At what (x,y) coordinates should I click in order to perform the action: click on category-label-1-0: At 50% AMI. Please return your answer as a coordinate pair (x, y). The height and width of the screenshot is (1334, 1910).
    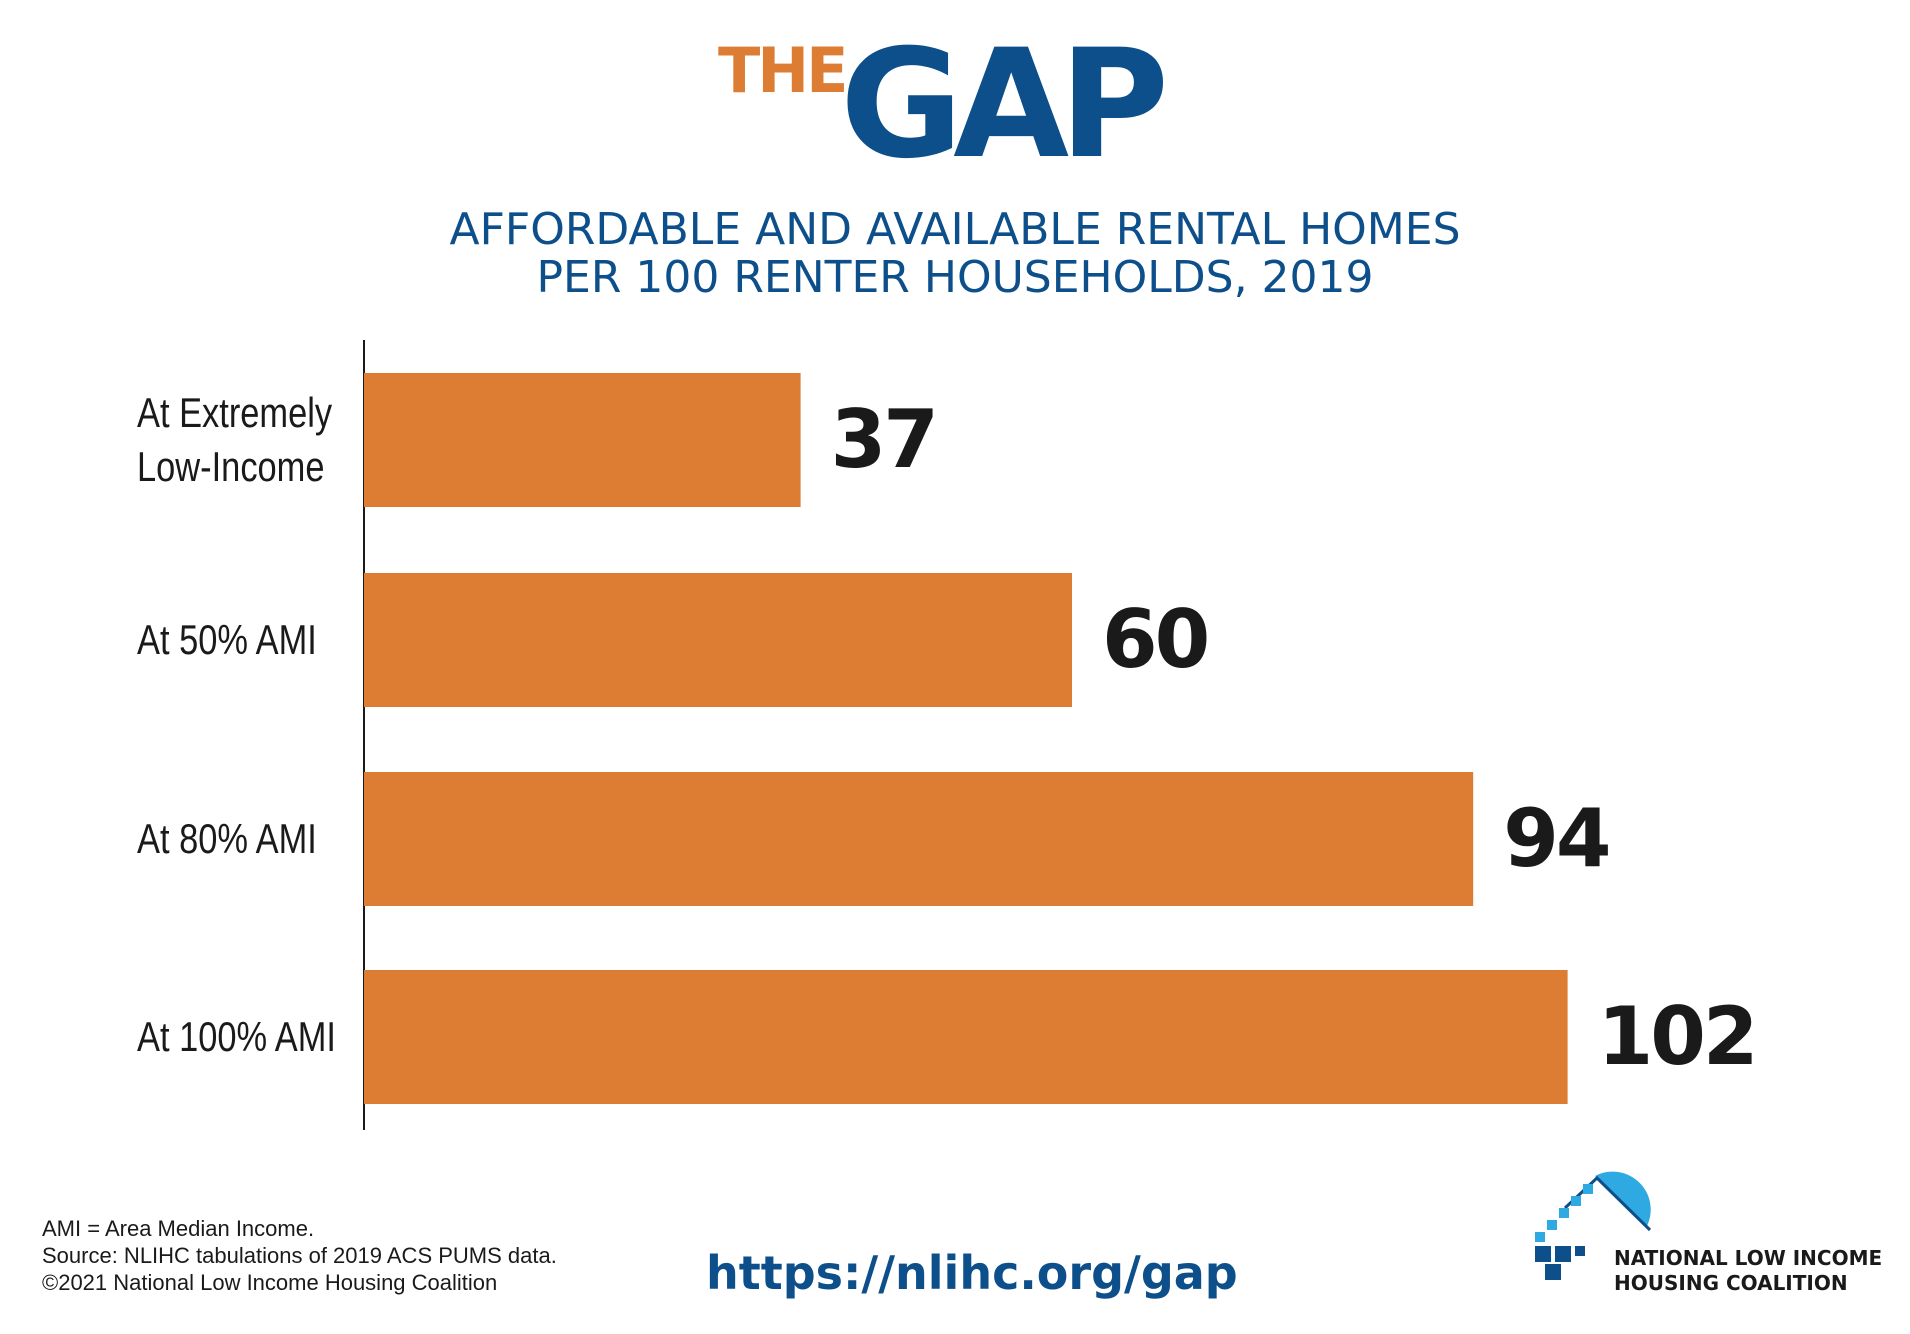
    Looking at the image, I should click on (227, 640).